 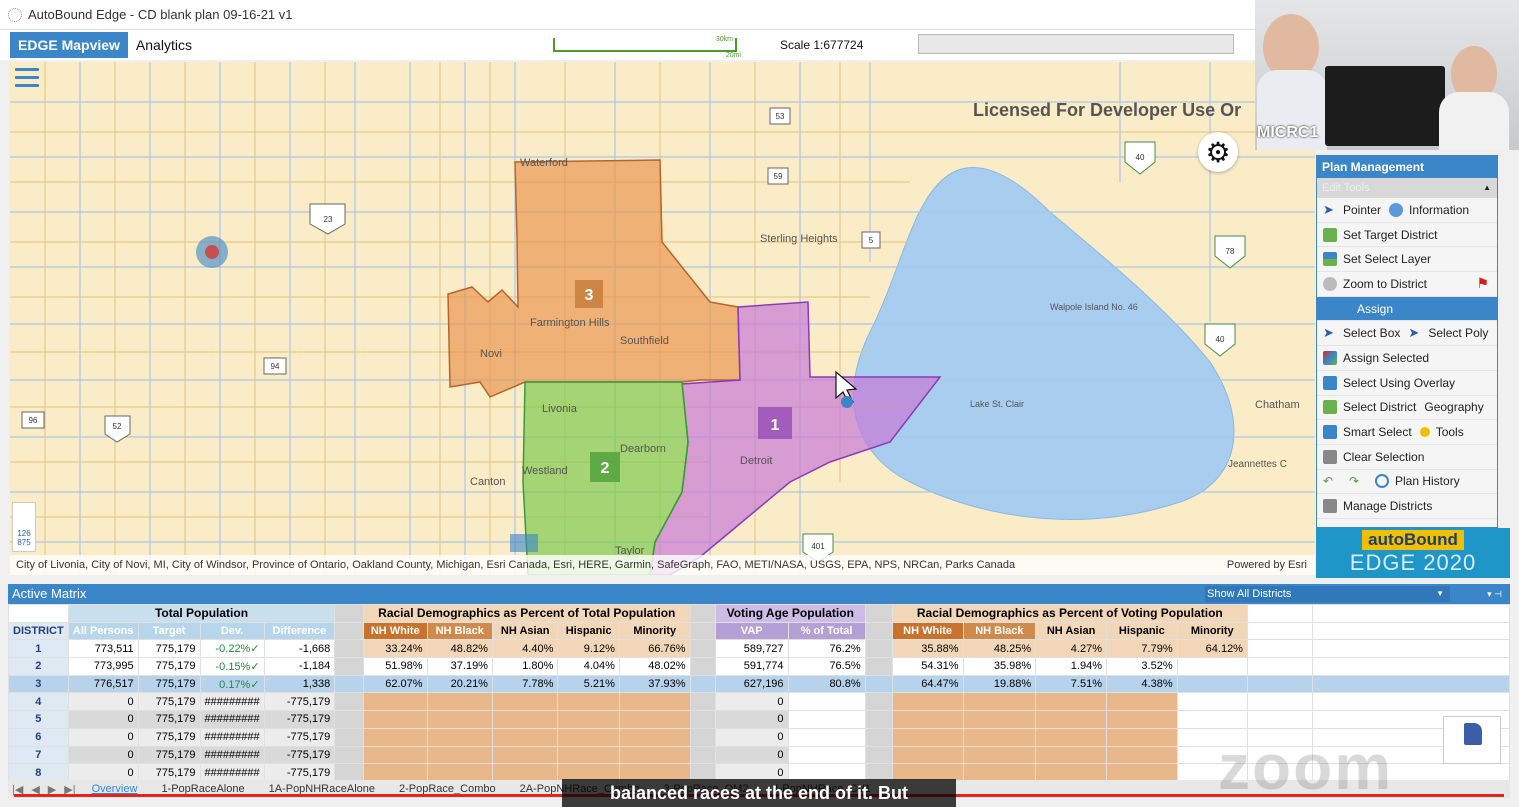 I want to click on pct-total-cell: 76.5%, so click(x=826, y=666).